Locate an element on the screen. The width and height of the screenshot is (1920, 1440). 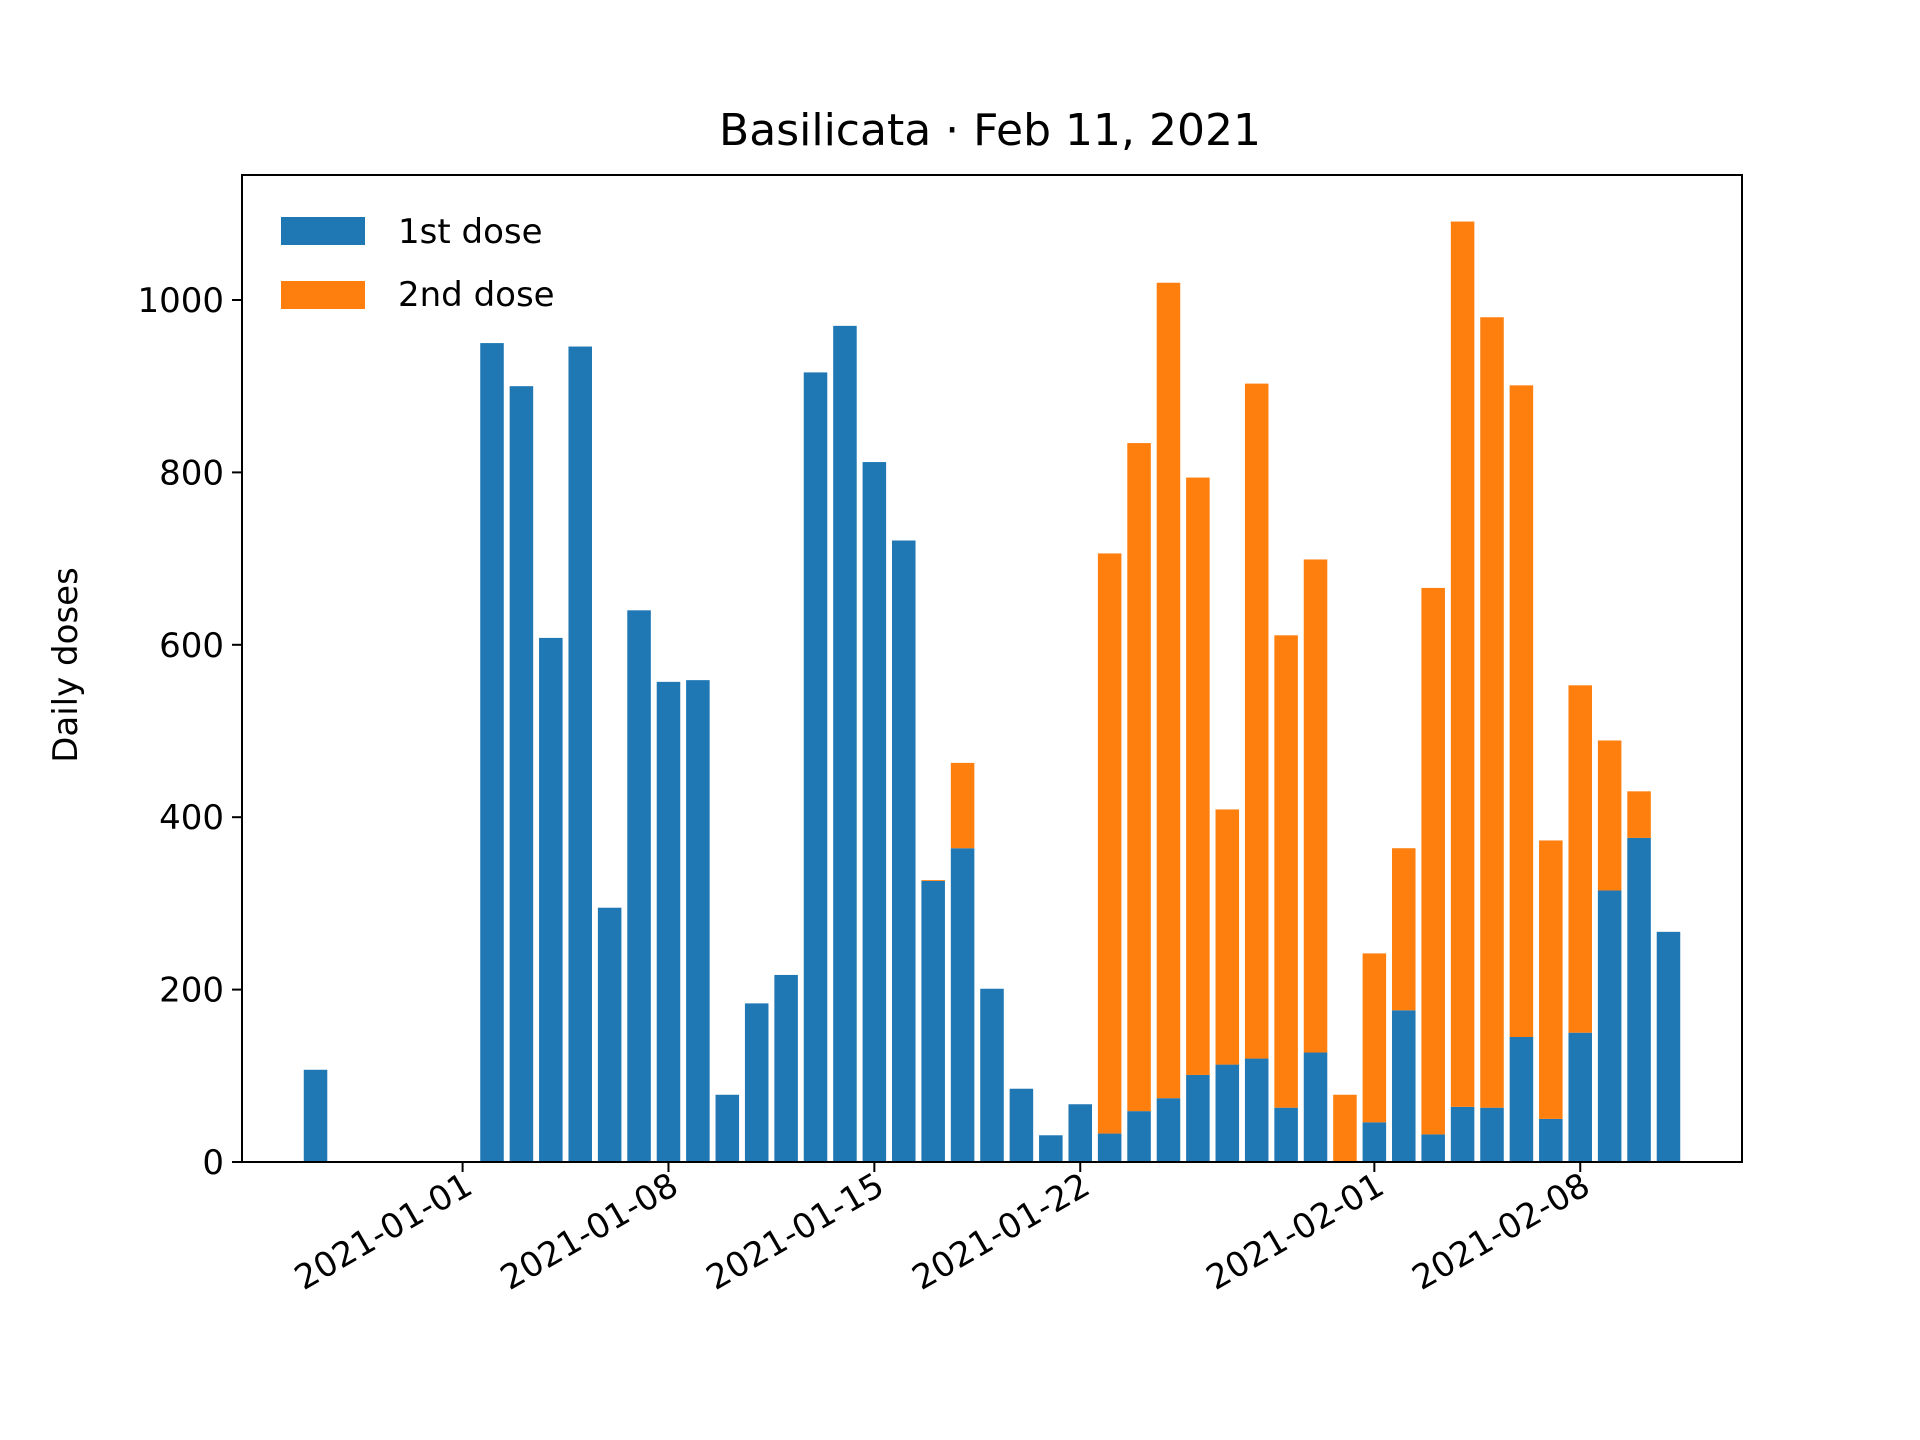
y-tick-label: 0 is located at coordinates (213, 1163).